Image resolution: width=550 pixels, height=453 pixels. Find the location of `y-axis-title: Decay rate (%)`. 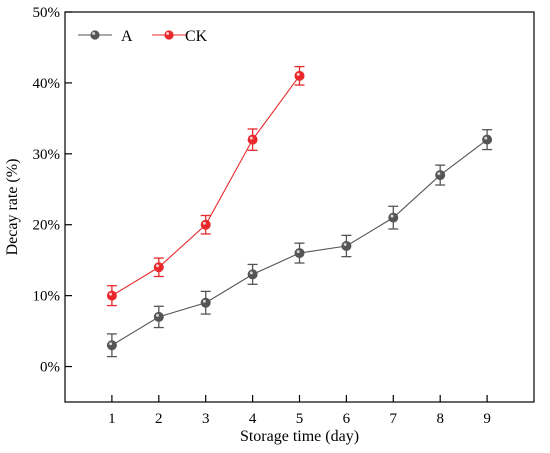

y-axis-title: Decay rate (%) is located at coordinates (12, 207).